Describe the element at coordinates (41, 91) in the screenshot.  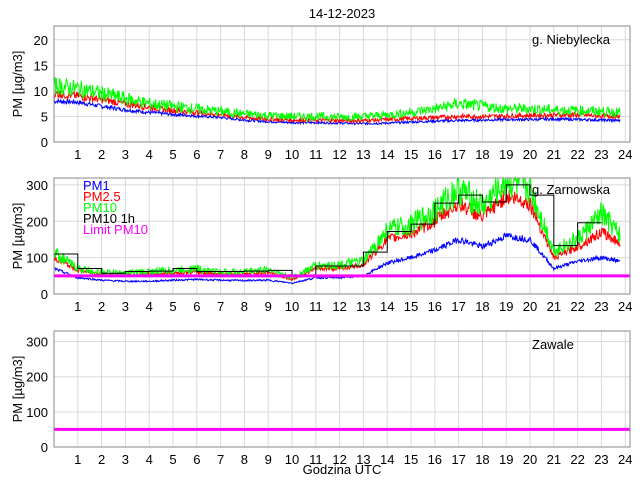
I see `y-tick-label: 10` at that location.